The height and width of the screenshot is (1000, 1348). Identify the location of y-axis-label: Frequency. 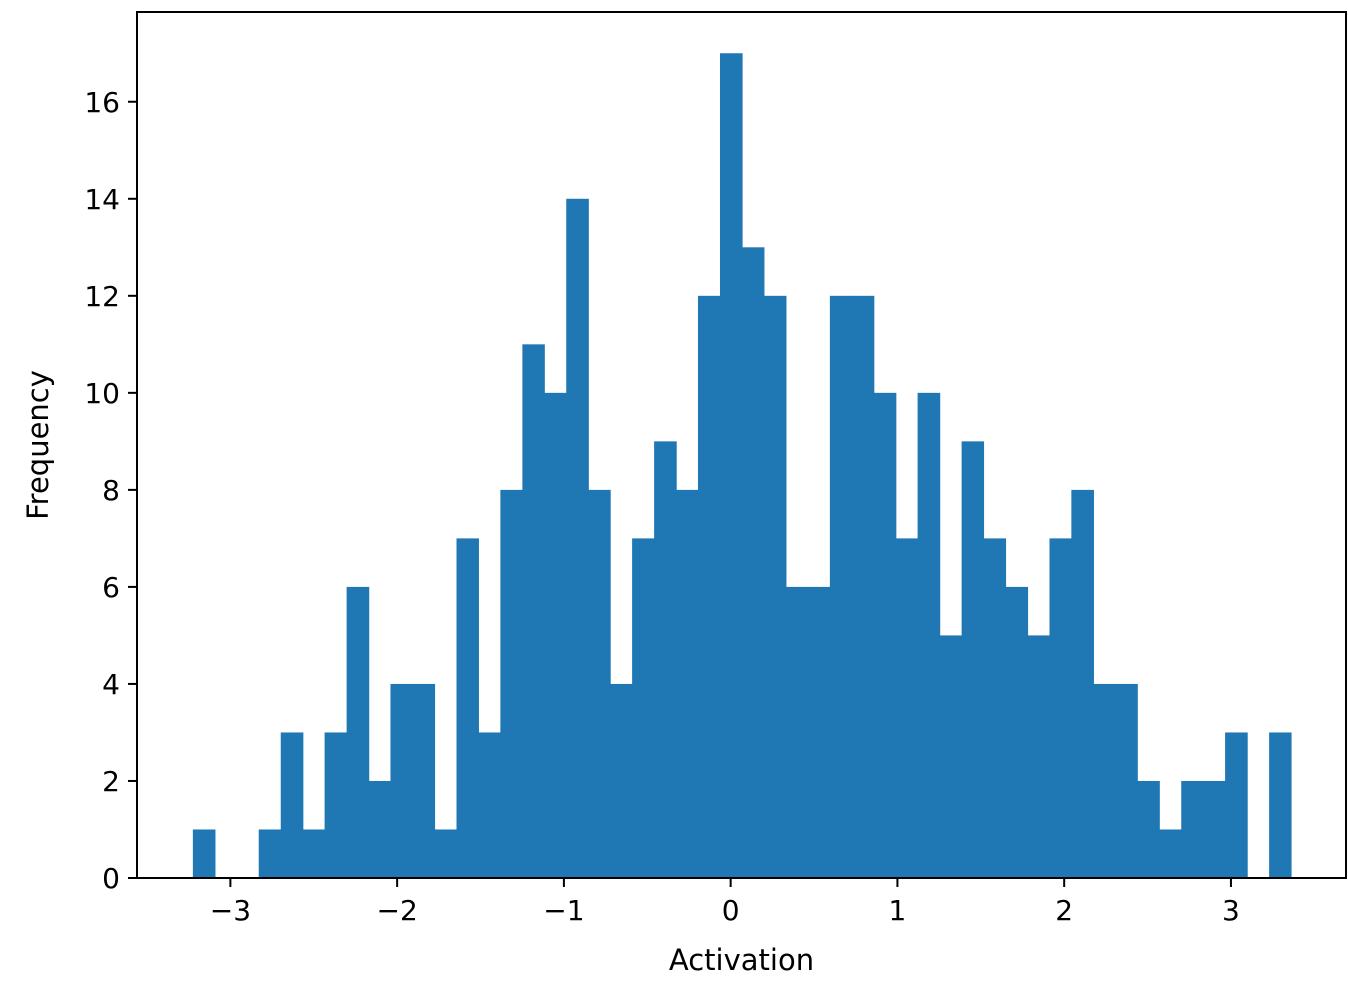
(38, 445).